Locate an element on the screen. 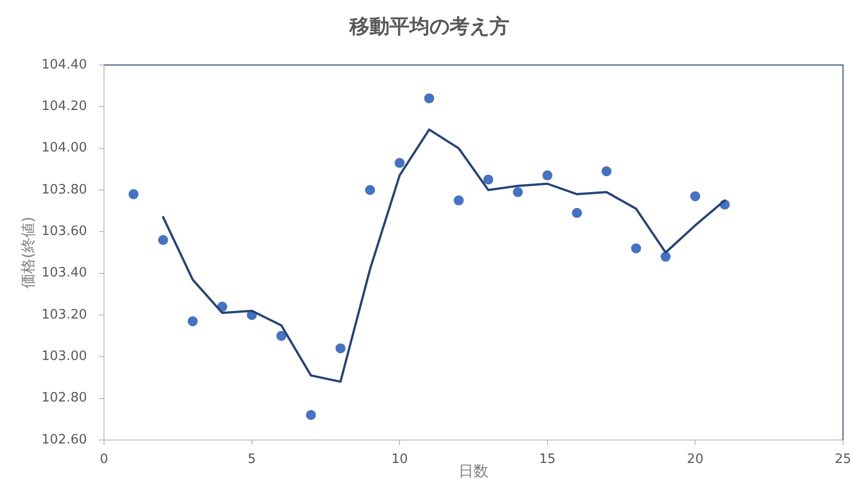 The width and height of the screenshot is (865, 493). y-tick-label: 103.20 is located at coordinates (64, 314).